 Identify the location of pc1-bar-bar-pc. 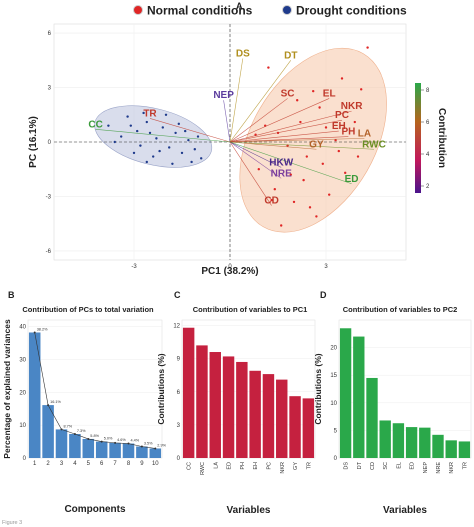
(268, 416).